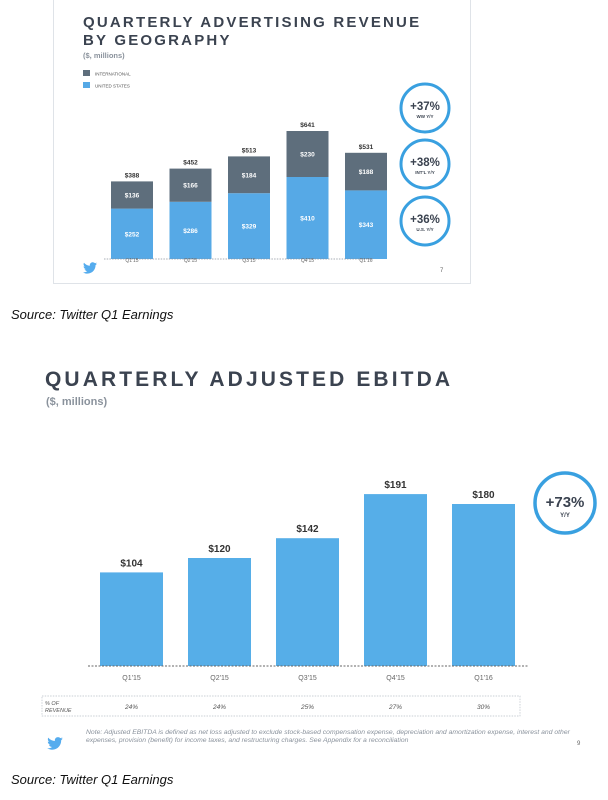  I want to click on slide2-title: QUARTERLY ADJUSTED EBITDA, so click(249, 379).